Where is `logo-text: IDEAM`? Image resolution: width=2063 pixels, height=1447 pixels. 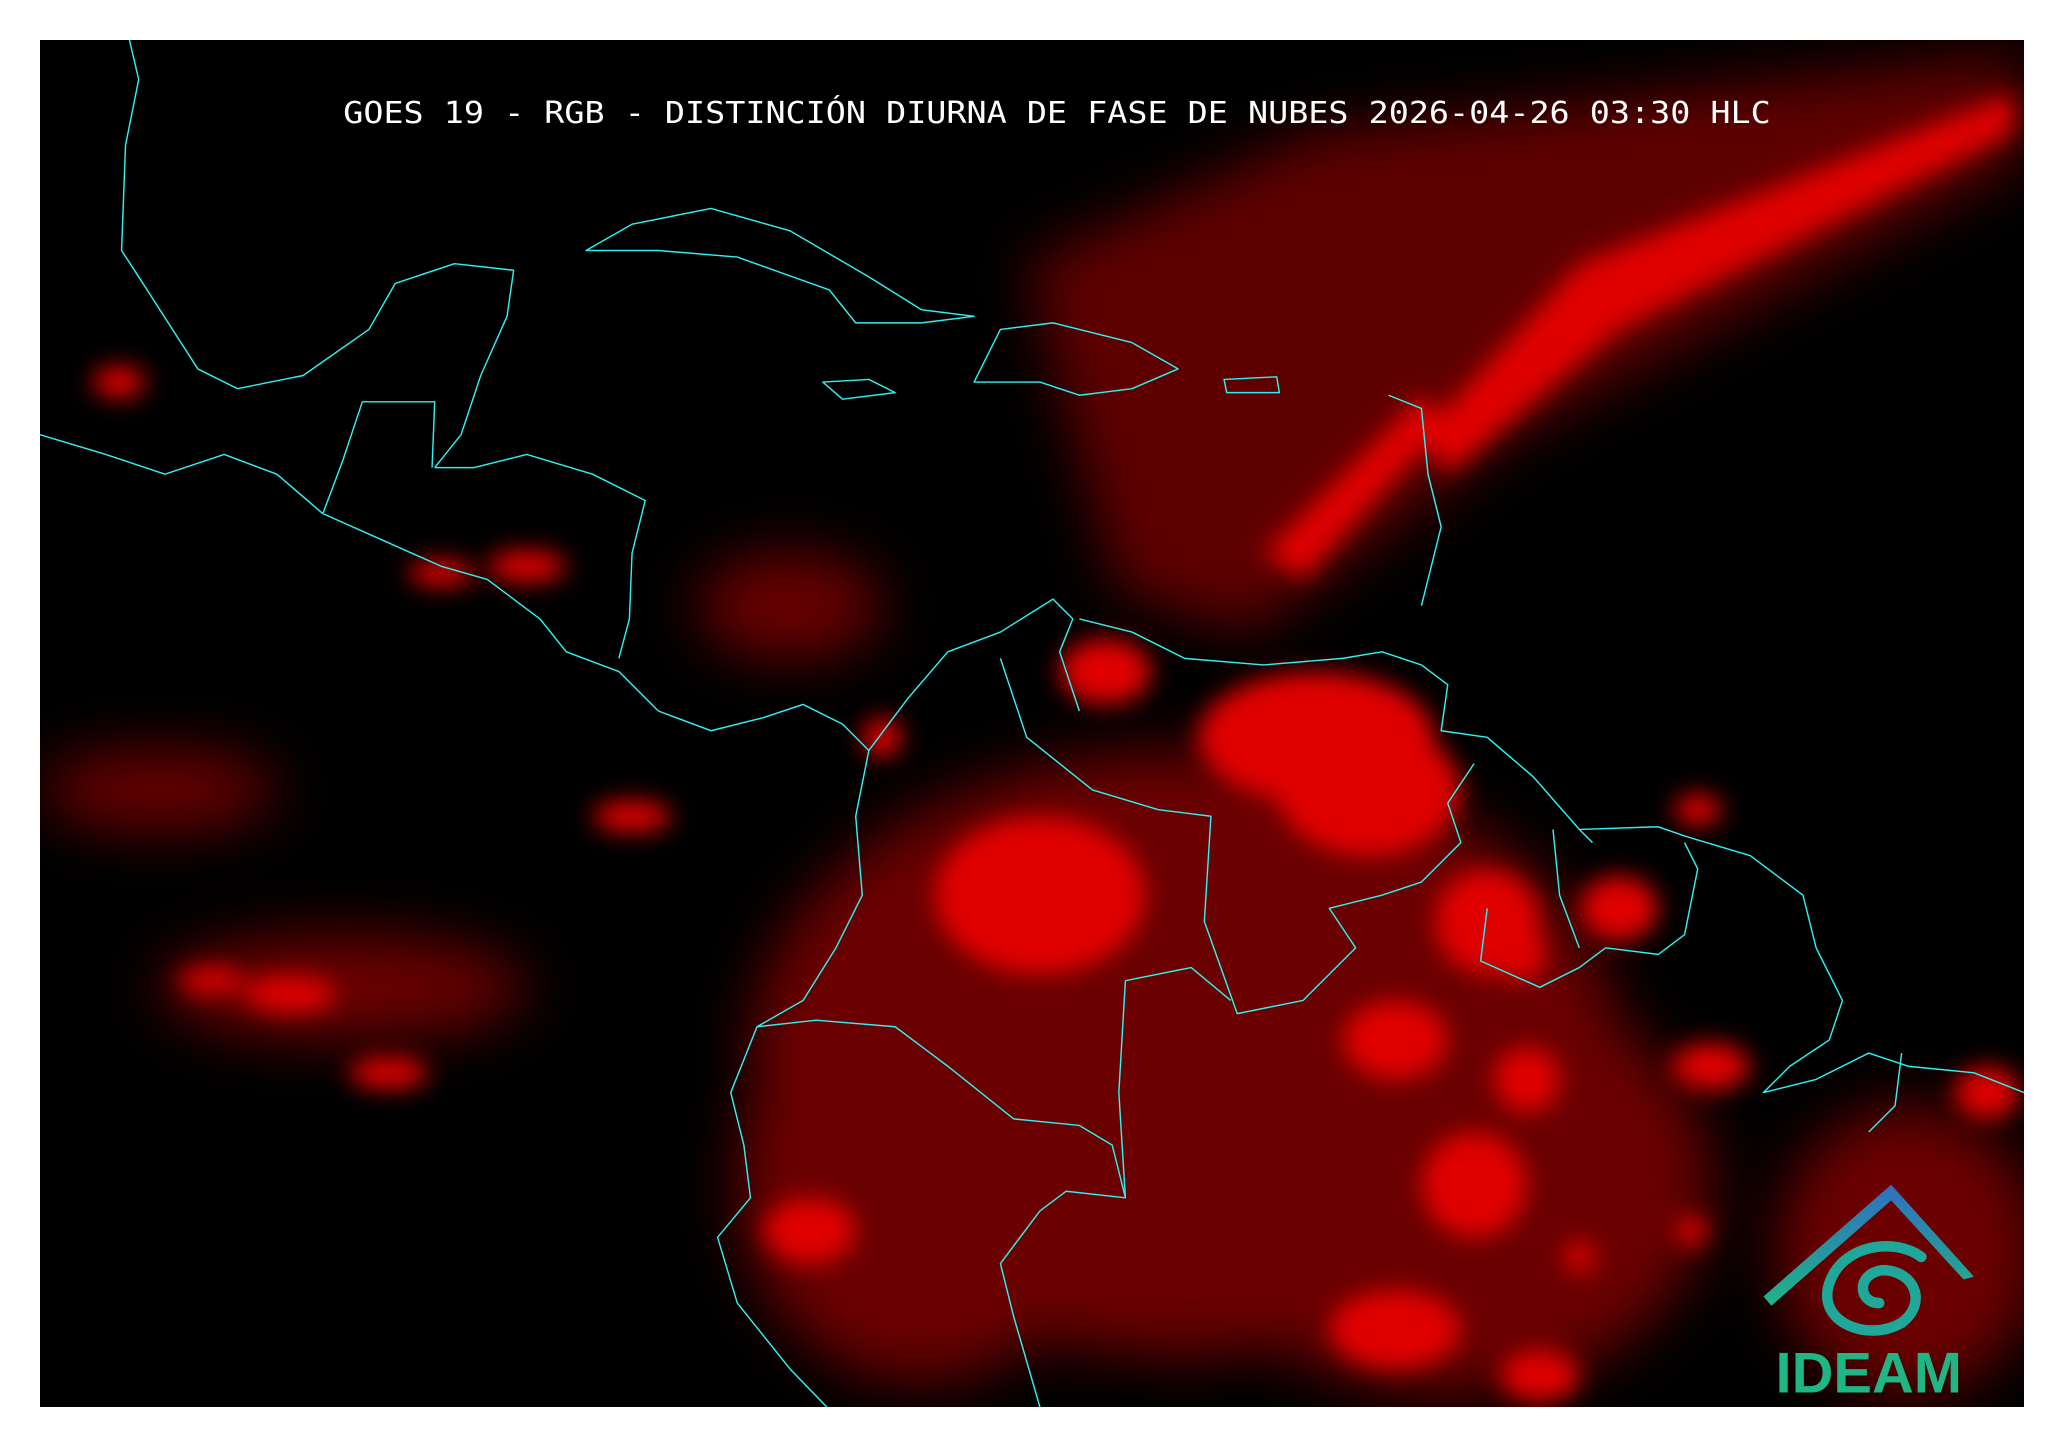 logo-text: IDEAM is located at coordinates (1869, 1374).